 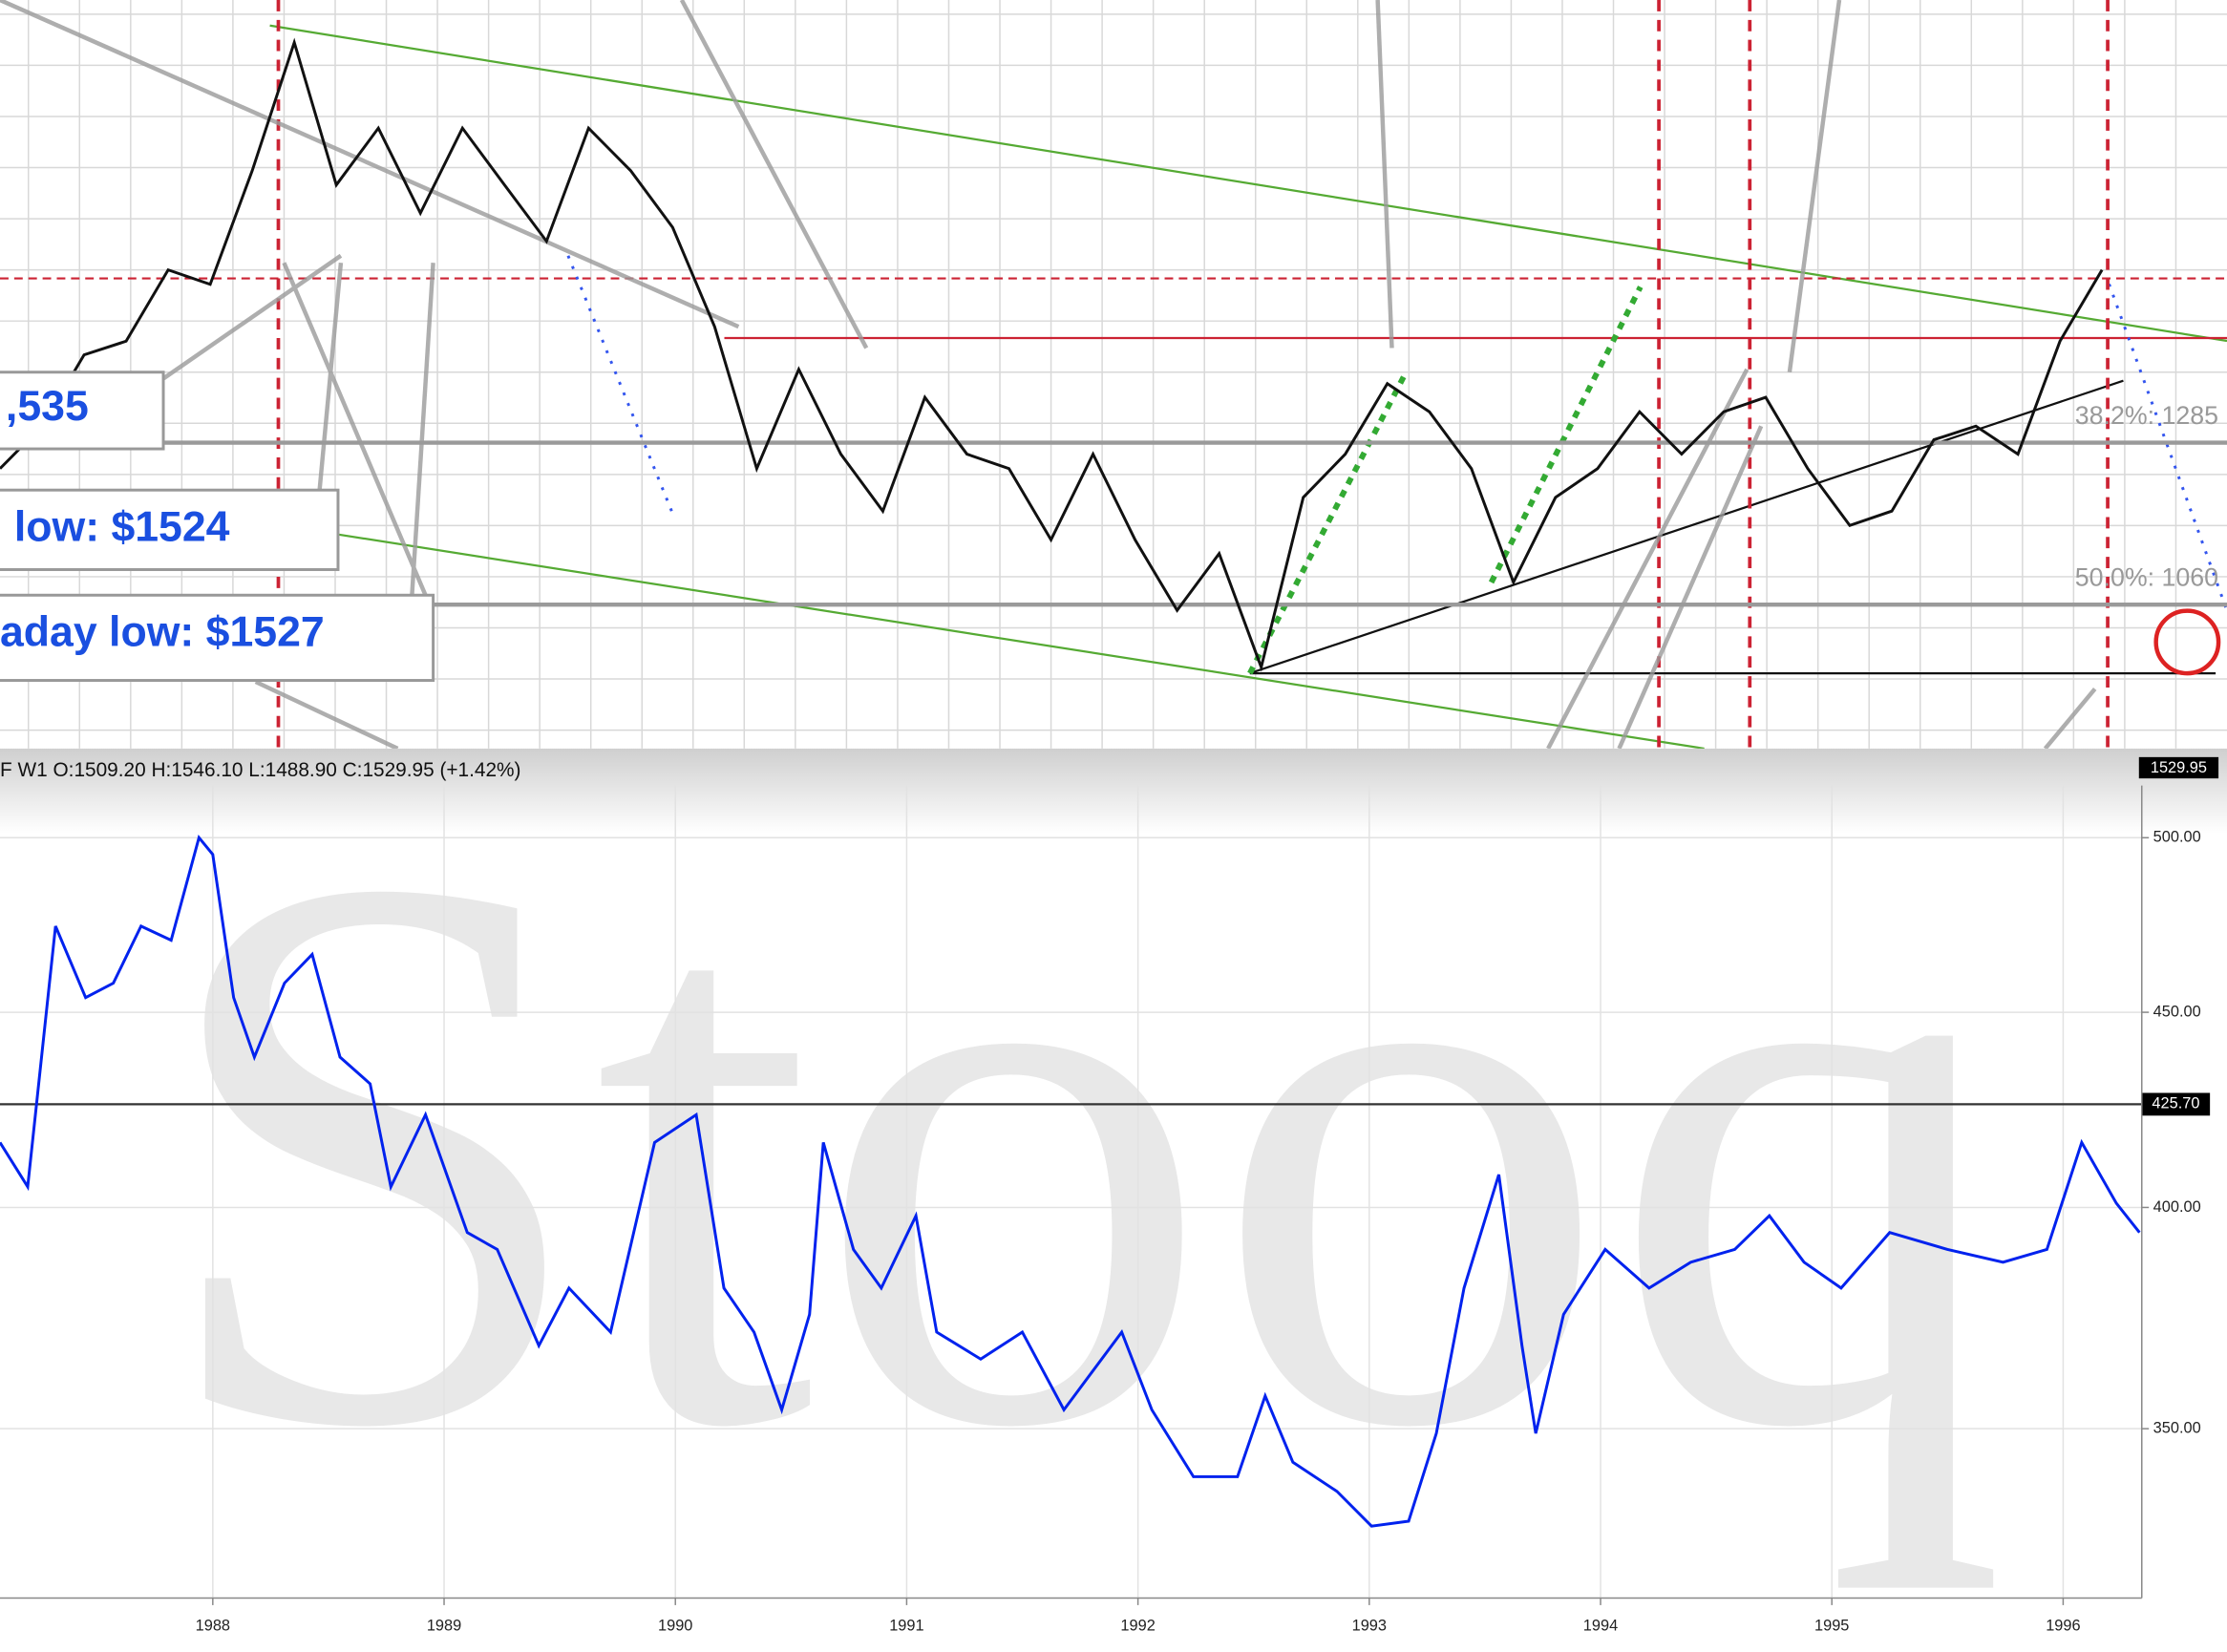 What do you see at coordinates (444, 1626) in the screenshot?
I see `x-tick-label: 1989` at bounding box center [444, 1626].